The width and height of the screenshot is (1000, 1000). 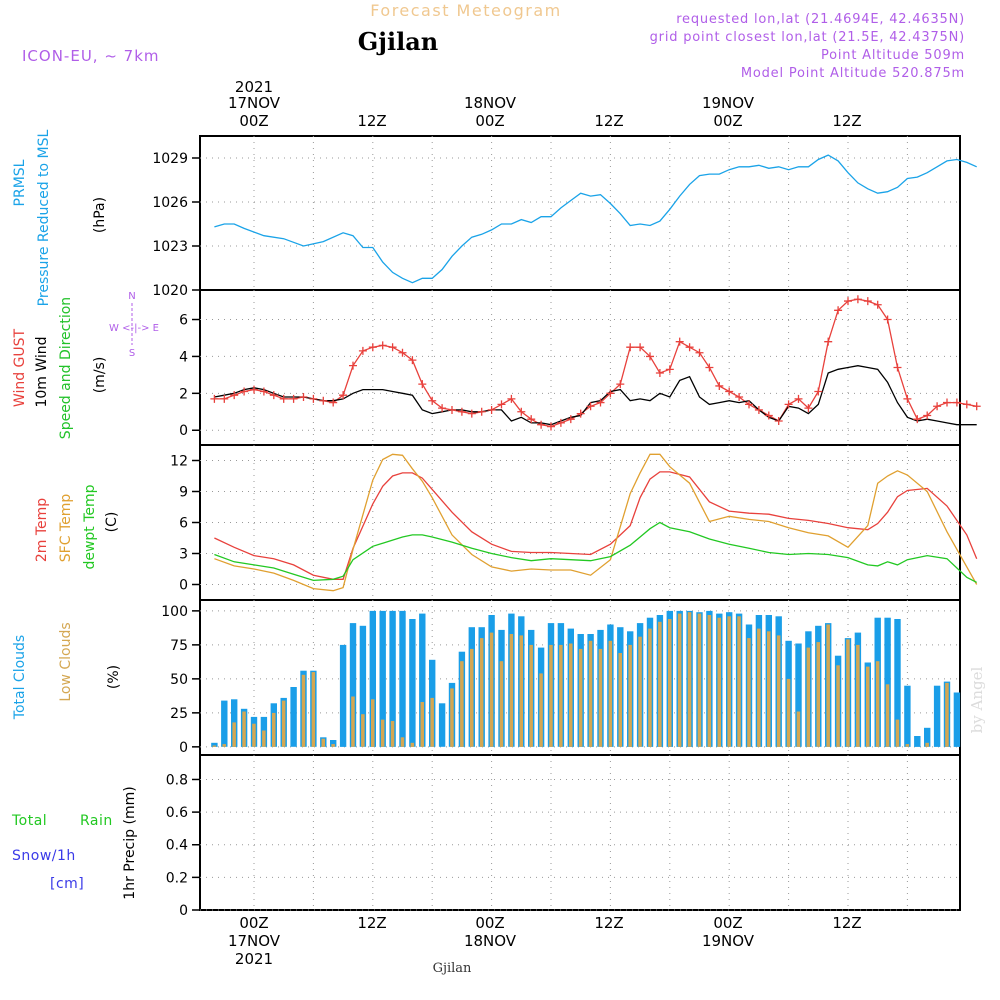 I want to click on top-date-label: 18NOV, so click(x=490, y=103).